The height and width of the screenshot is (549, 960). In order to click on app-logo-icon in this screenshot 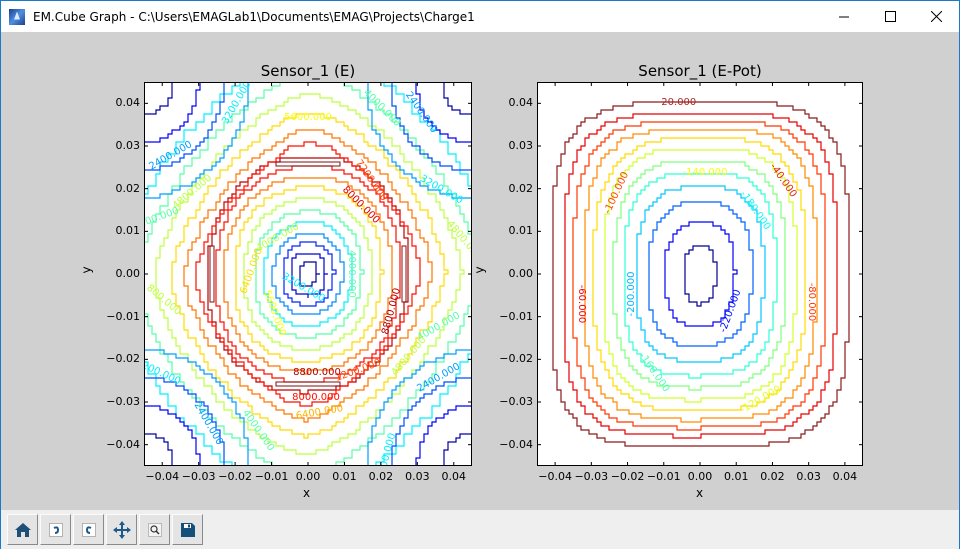, I will do `click(17, 16)`.